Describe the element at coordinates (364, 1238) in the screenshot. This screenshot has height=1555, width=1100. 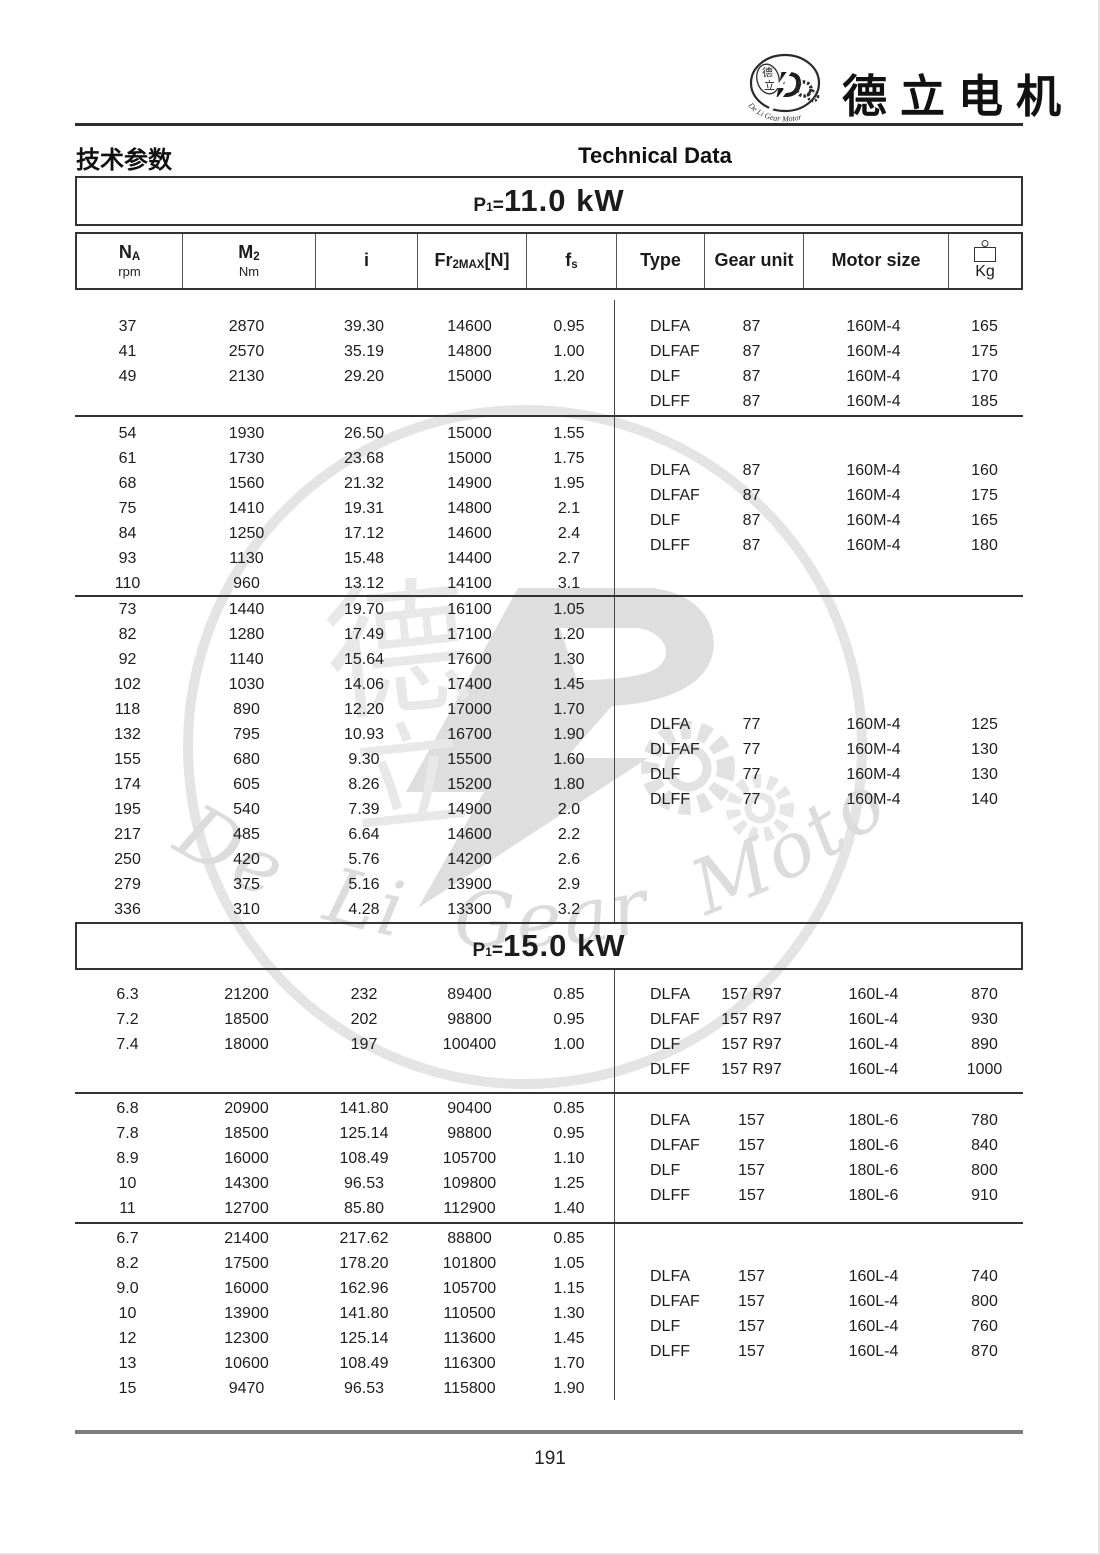
I see `cell-i: 217.62` at that location.